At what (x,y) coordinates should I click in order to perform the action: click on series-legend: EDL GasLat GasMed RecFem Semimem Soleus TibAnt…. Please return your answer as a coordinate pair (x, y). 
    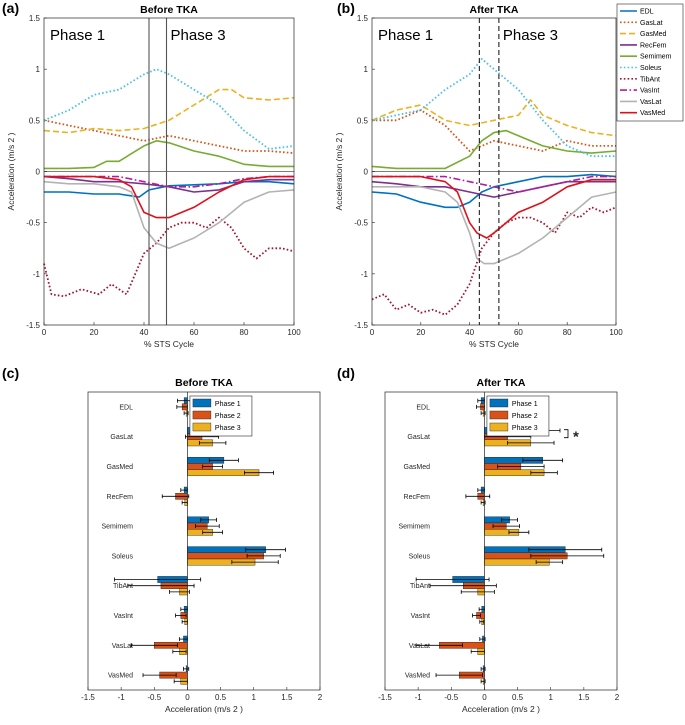
    Looking at the image, I should click on (650, 62).